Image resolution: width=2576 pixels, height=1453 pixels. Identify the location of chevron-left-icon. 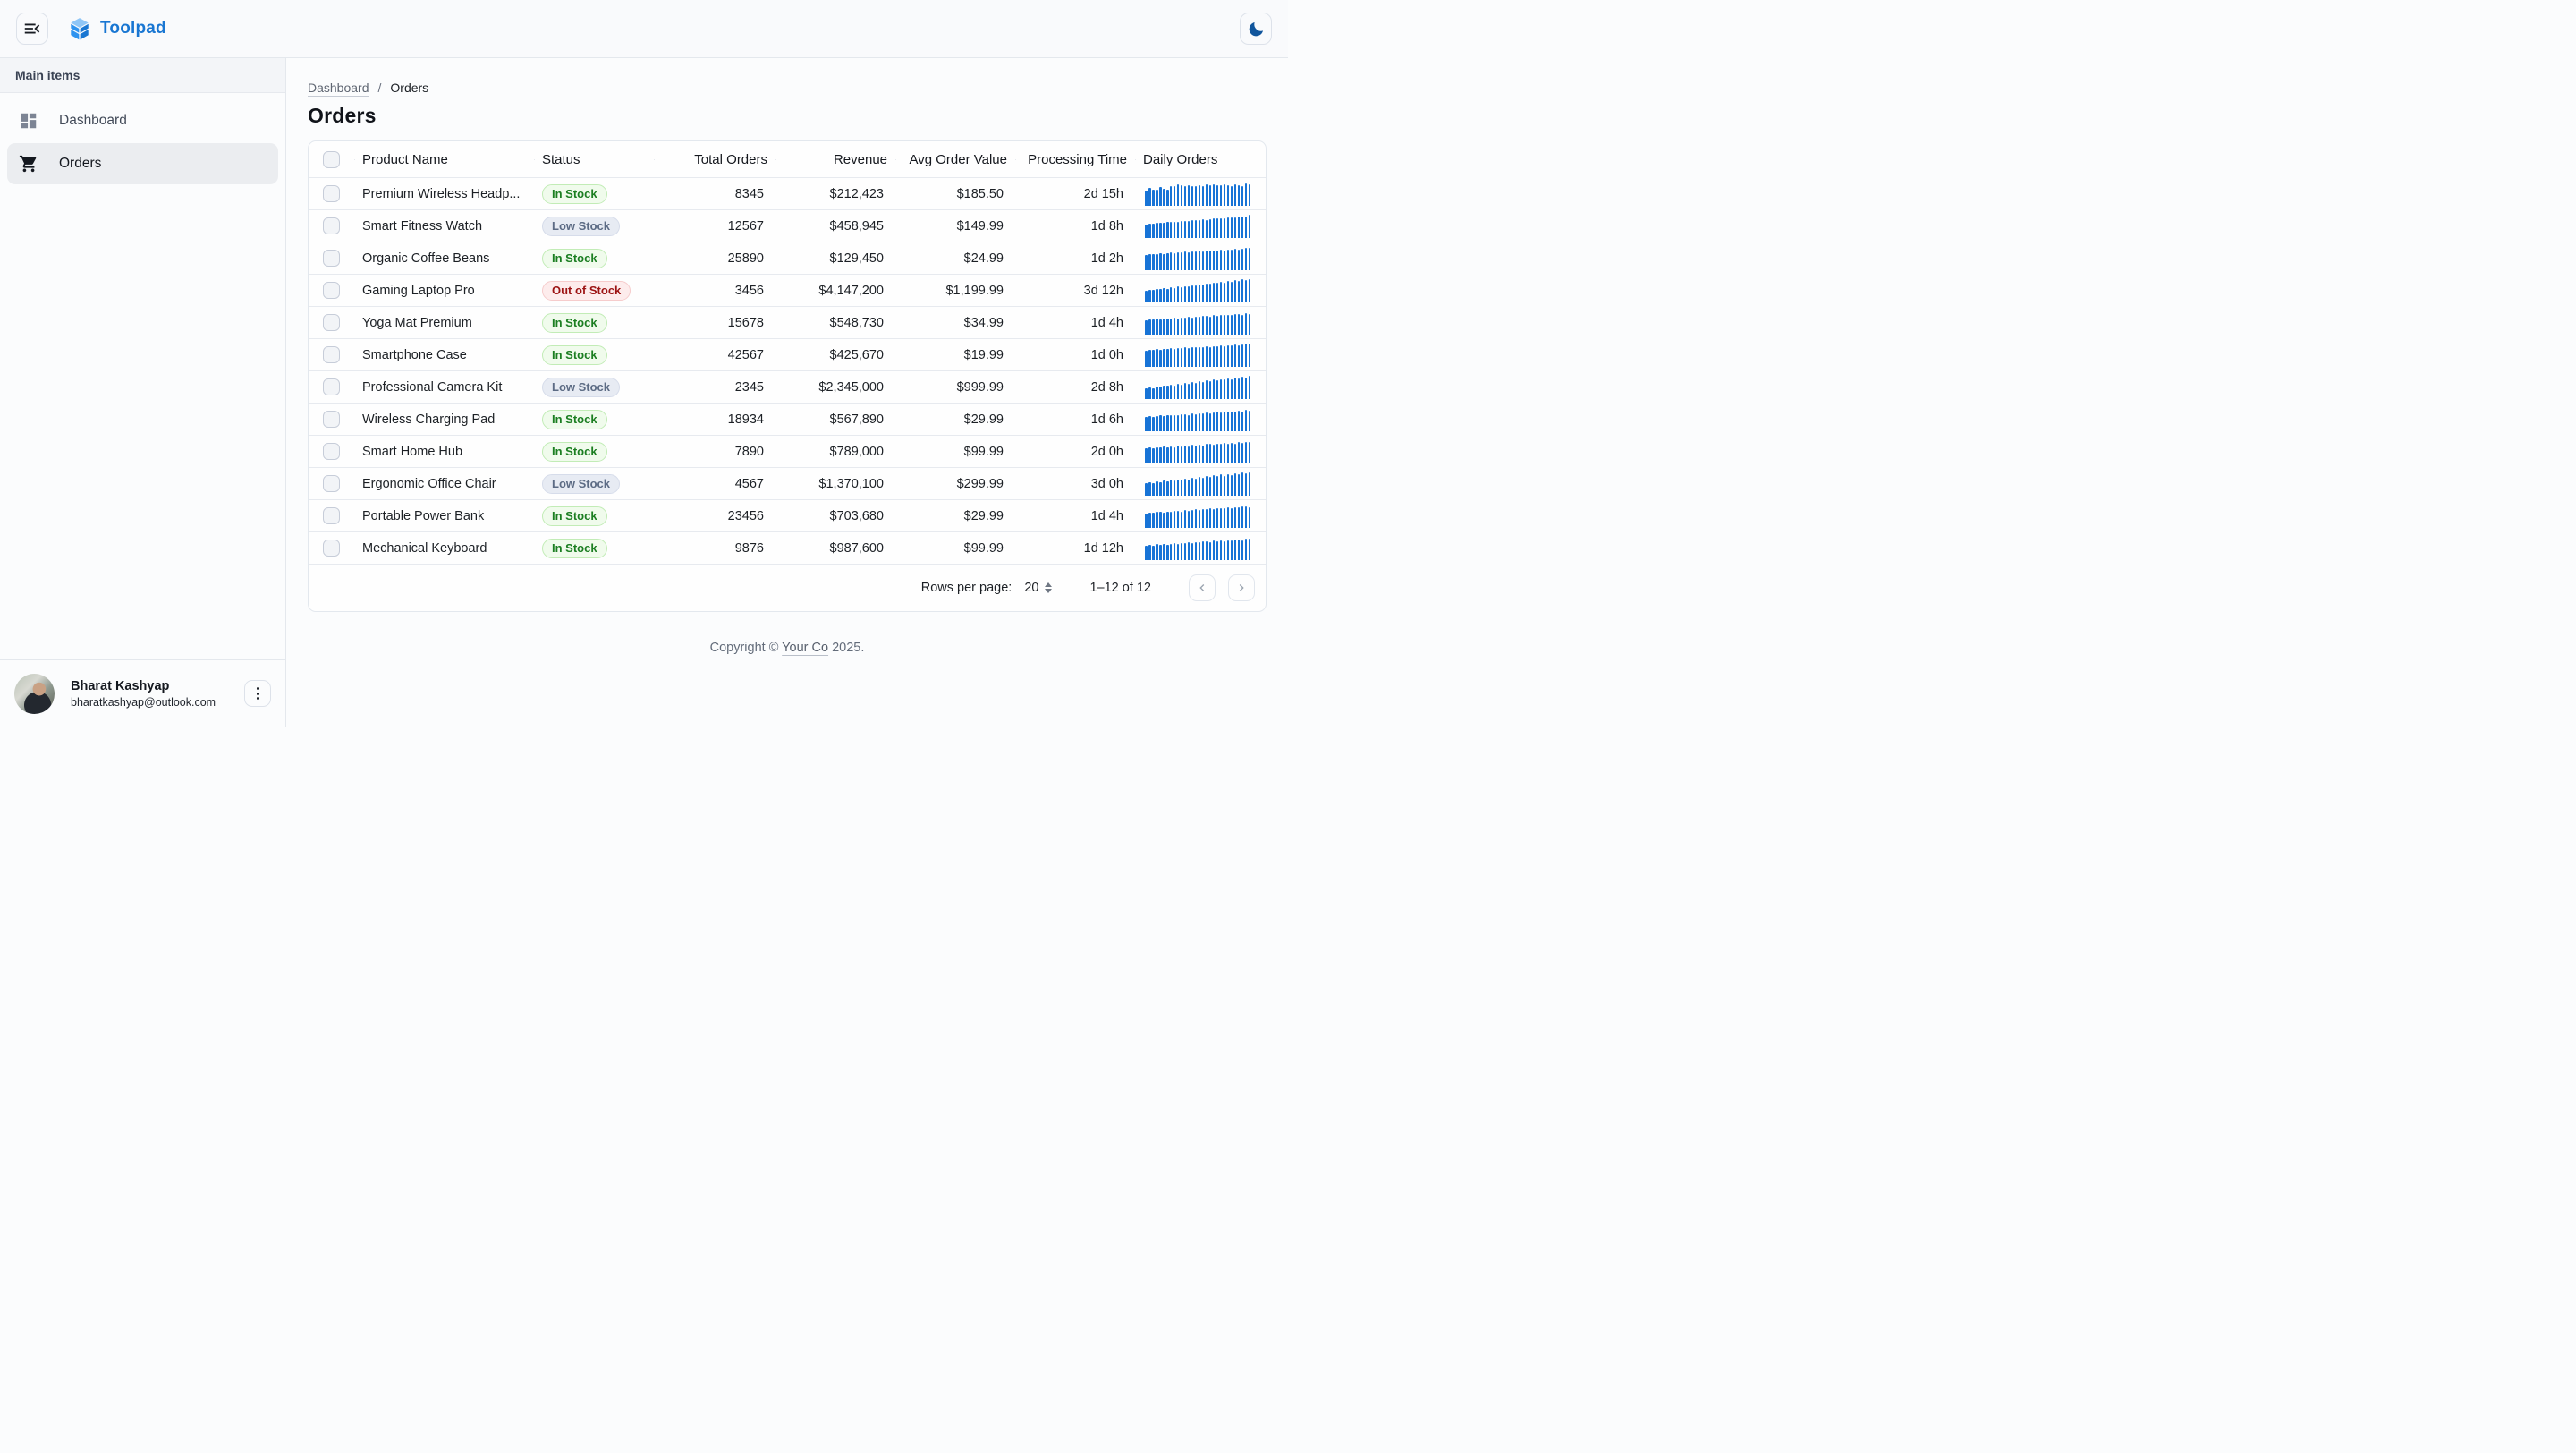
(1202, 588).